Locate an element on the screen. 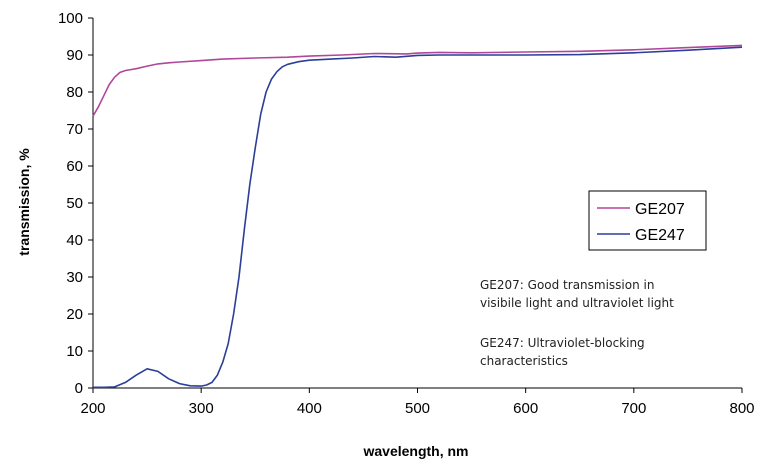 This screenshot has width=776, height=464. y-tick-label: 80 is located at coordinates (74, 92).